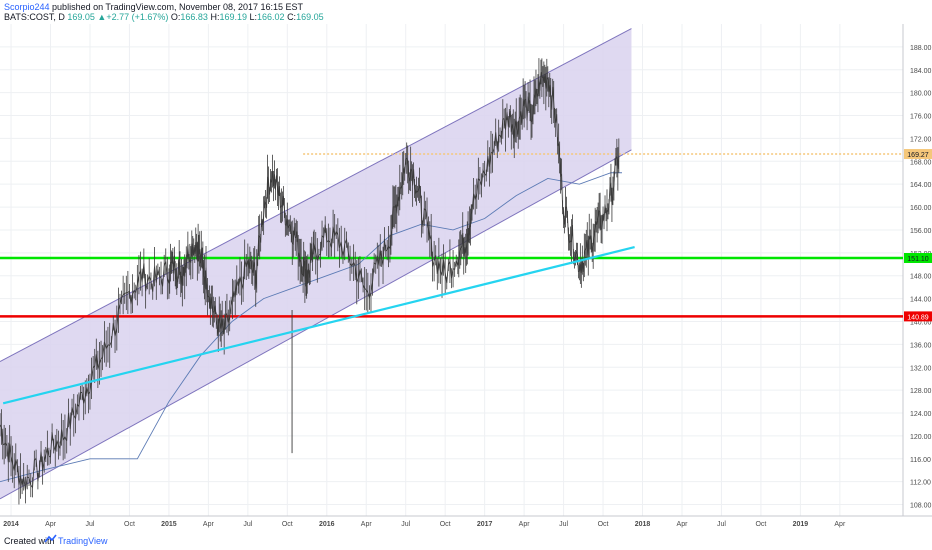 This screenshot has width=932, height=550. Describe the element at coordinates (921, 368) in the screenshot. I see `y-tick-label: 132.00` at that location.